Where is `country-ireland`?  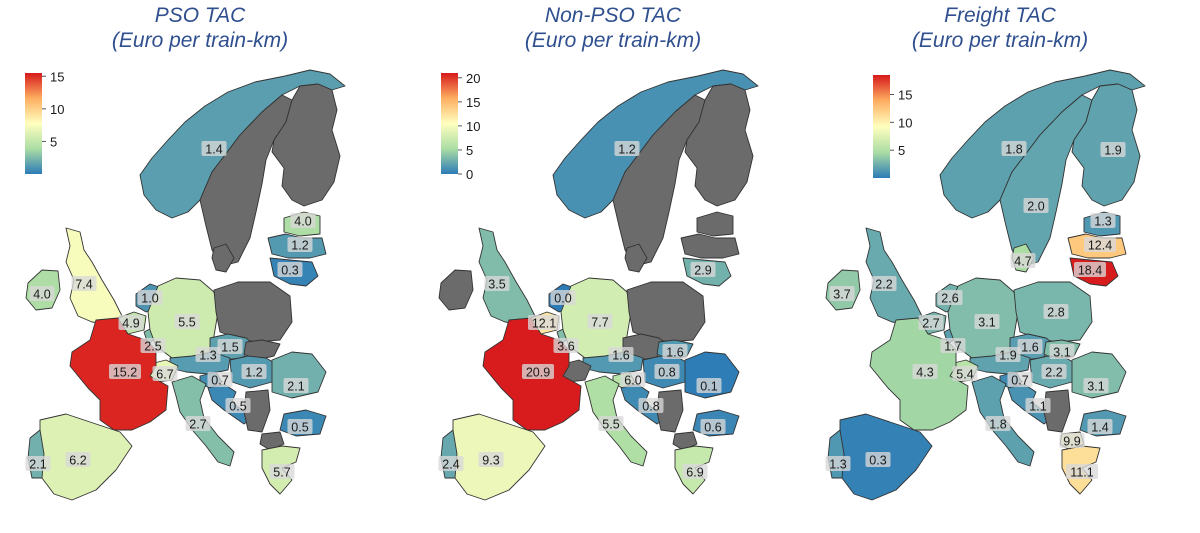
country-ireland is located at coordinates (456, 290).